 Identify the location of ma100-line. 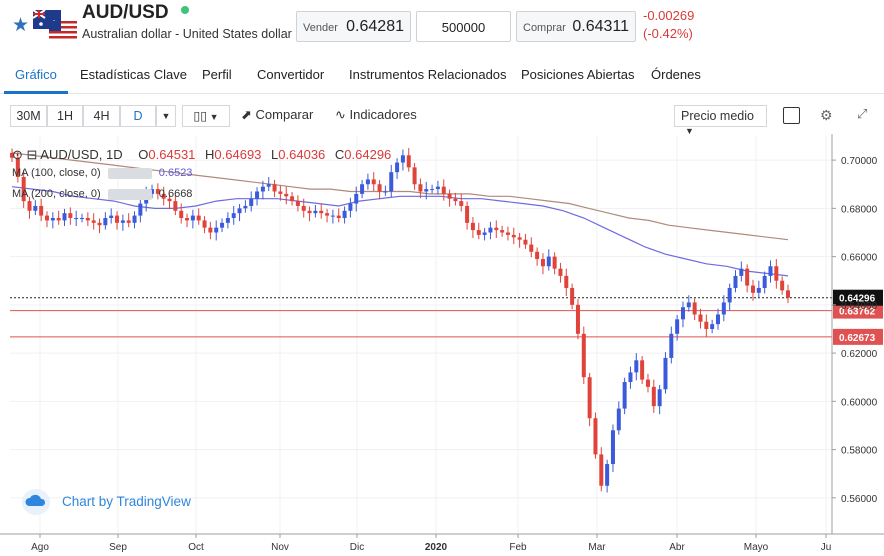
(400, 231).